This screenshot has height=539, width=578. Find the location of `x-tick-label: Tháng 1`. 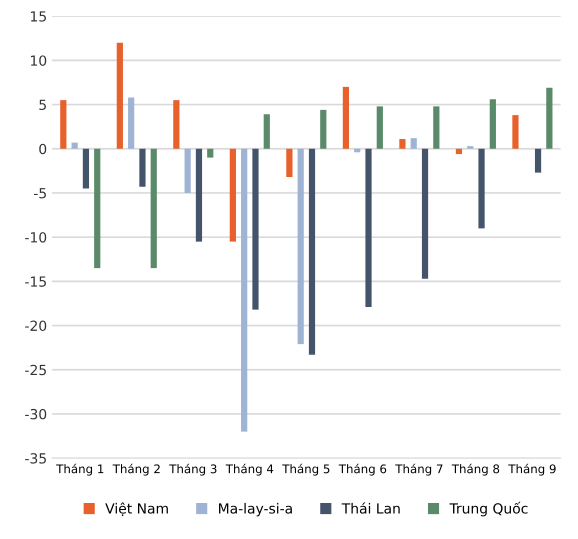

x-tick-label: Tháng 1 is located at coordinates (80, 470).